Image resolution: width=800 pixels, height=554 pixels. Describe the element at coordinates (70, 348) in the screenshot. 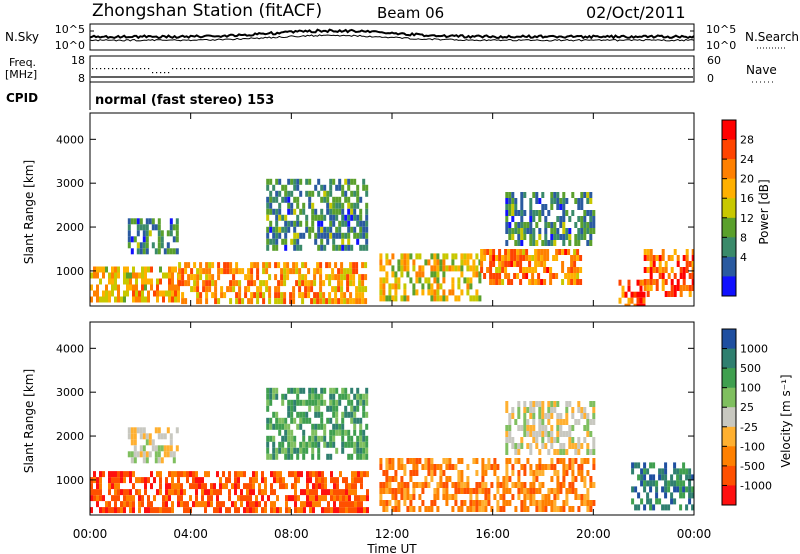

I see `y-tick-label: 4000` at that location.